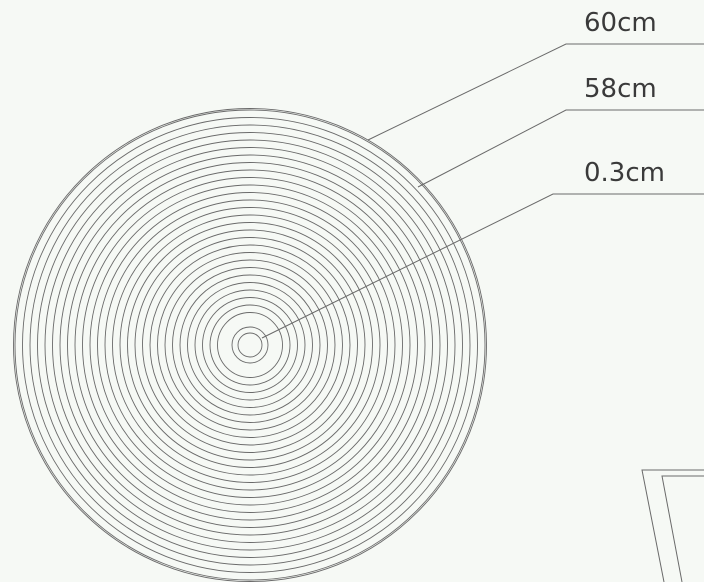 This screenshot has width=704, height=582. I want to click on corner-frame, so click(672, 525).